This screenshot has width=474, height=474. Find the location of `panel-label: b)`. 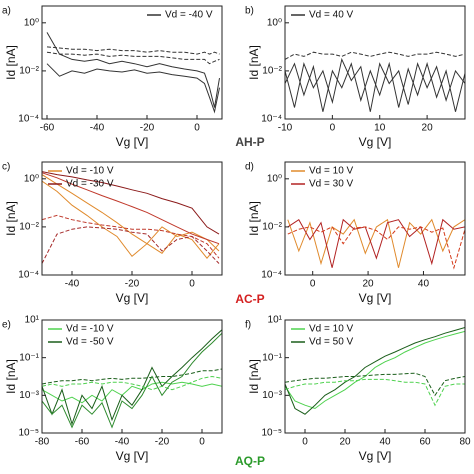

panel-label: b) is located at coordinates (249, 11).